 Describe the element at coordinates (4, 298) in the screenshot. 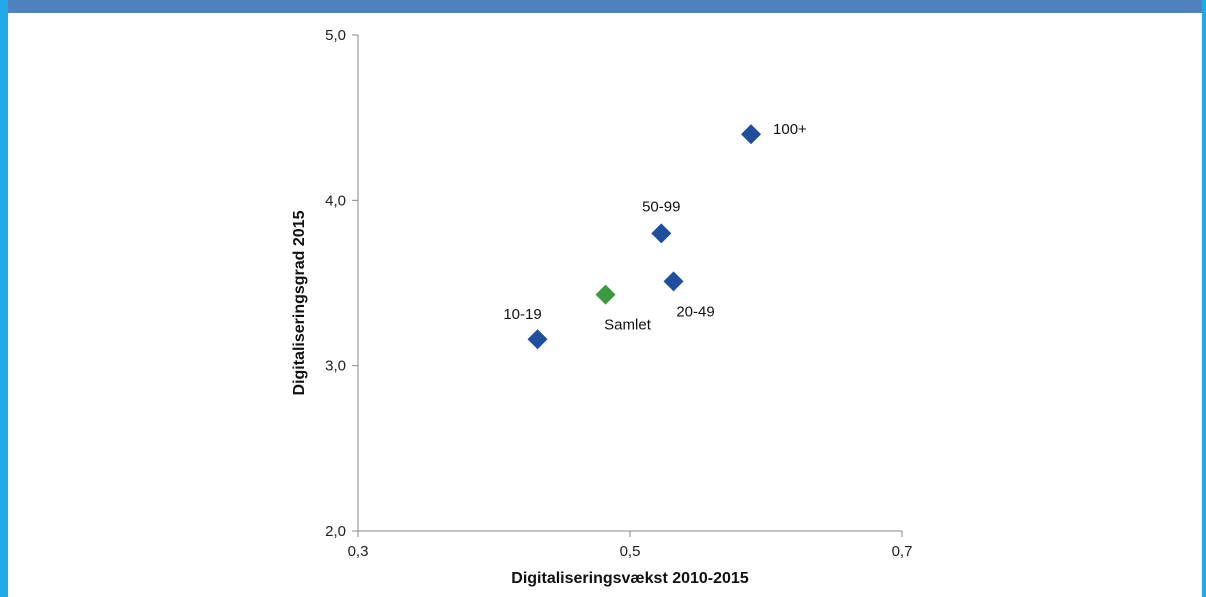

I see `window-left-border` at that location.